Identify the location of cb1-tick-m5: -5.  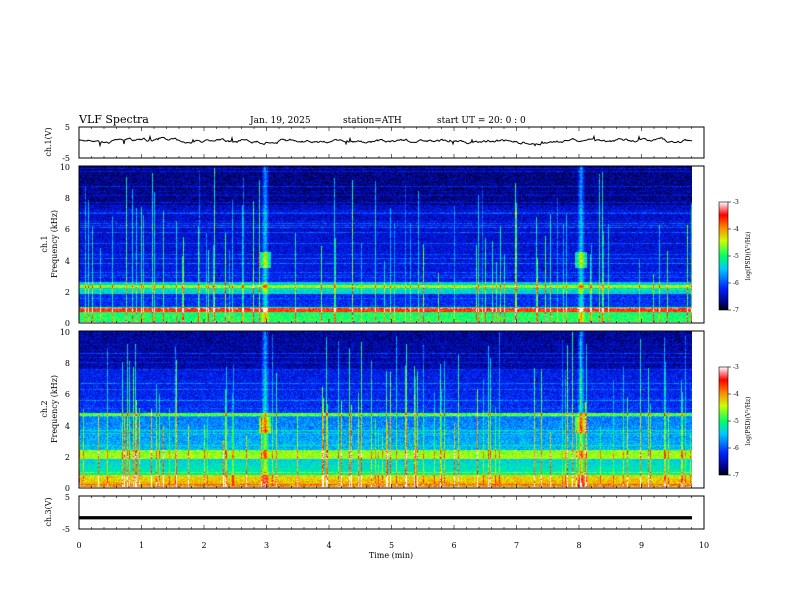
(736, 256).